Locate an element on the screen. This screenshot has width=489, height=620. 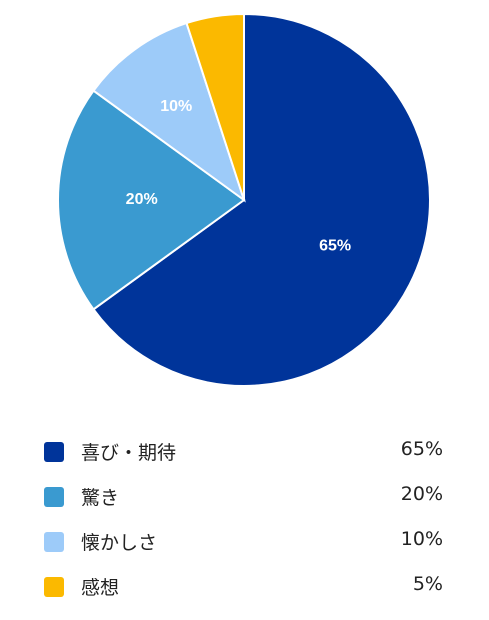
slice-label: 10% is located at coordinates (176, 106).